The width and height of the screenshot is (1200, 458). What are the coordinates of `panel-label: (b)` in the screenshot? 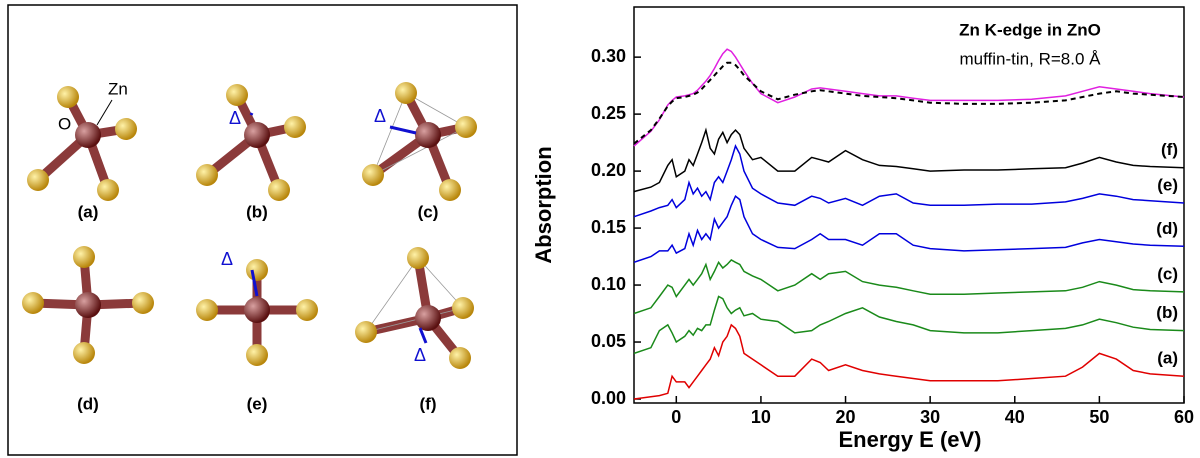 It's located at (257, 211).